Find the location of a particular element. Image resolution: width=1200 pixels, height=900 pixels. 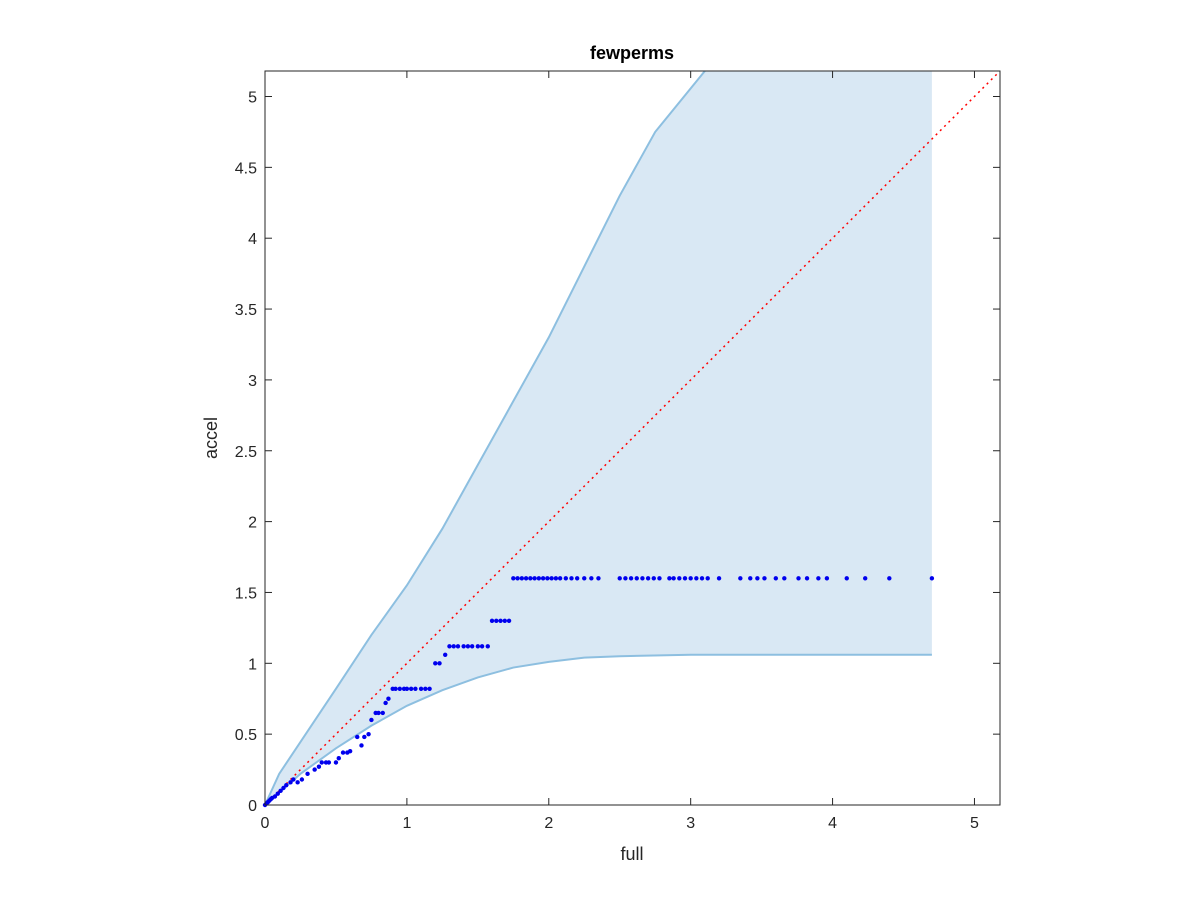

y-tick-label: 0 is located at coordinates (252, 806).